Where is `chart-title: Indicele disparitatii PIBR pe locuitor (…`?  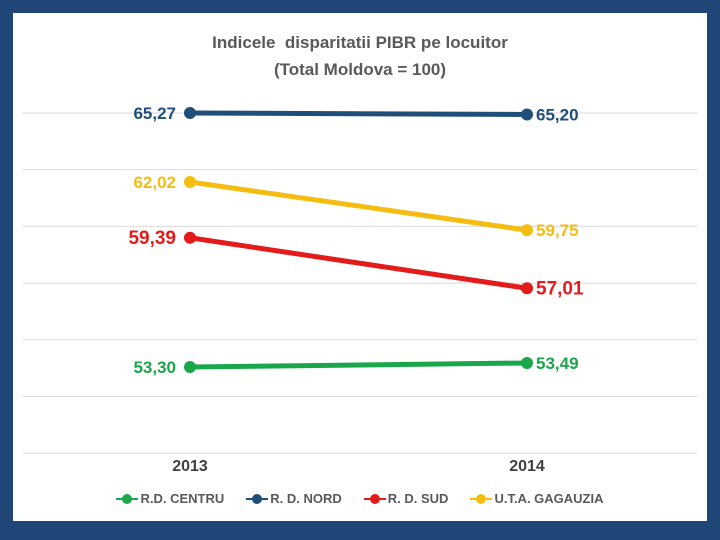
chart-title: Indicele disparitatii PIBR pe locuitor (… is located at coordinates (360, 56).